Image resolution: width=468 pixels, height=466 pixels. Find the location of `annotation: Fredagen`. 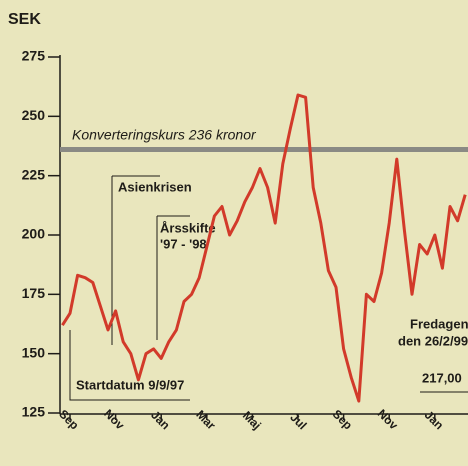

annotation: Fredagen is located at coordinates (439, 323).